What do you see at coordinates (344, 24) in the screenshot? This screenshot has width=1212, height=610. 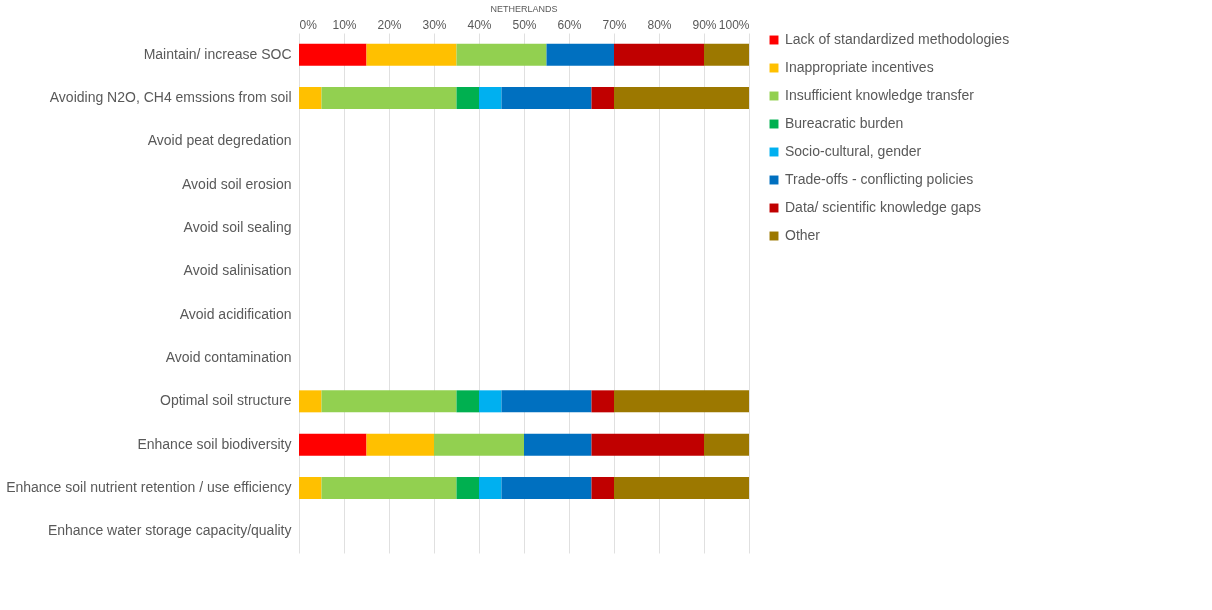 I see `x-tick-label: 10%` at bounding box center [344, 24].